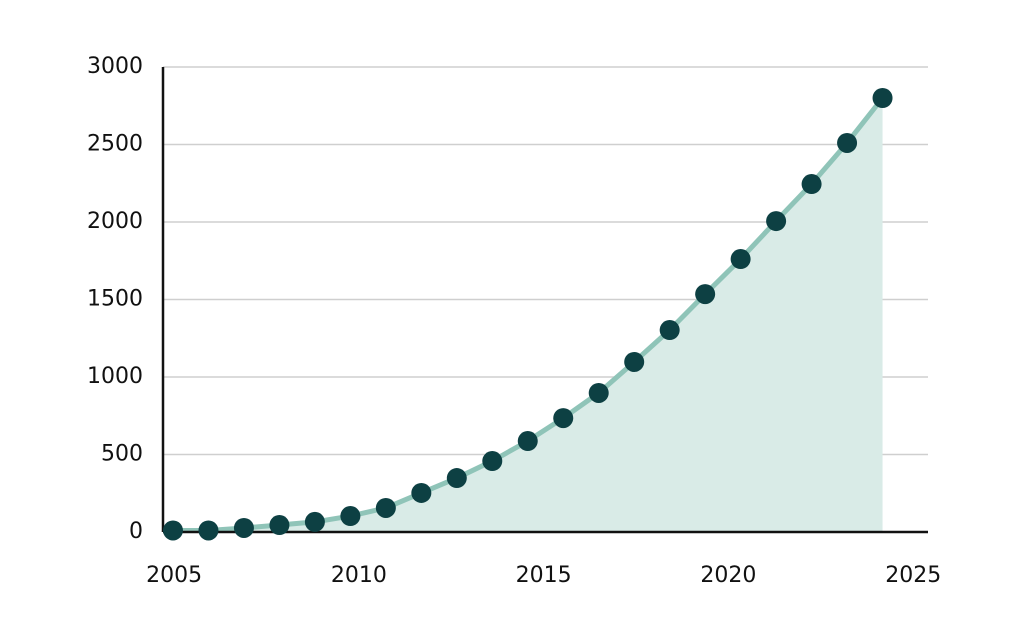 Image resolution: width=1024 pixels, height=629 pixels. I want to click on y-tick-label: 2500, so click(115, 144).